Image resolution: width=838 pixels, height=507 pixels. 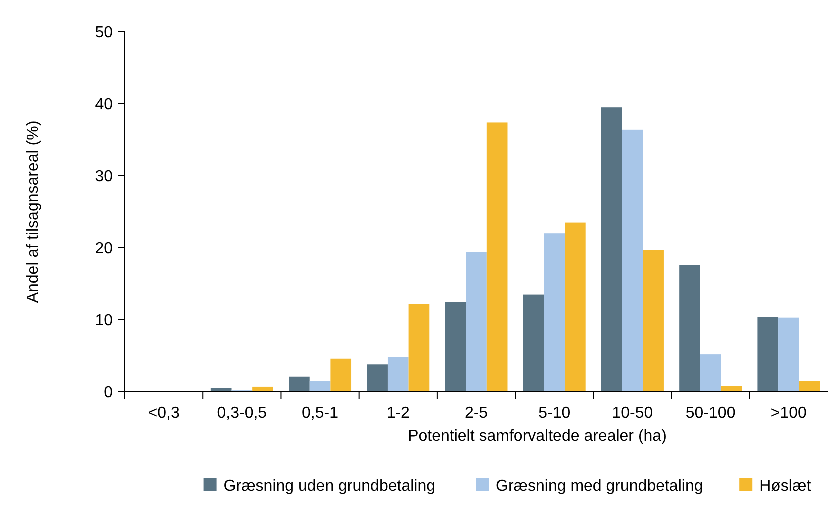 What do you see at coordinates (711, 413) in the screenshot?
I see `x-tick-label: 50-100` at bounding box center [711, 413].